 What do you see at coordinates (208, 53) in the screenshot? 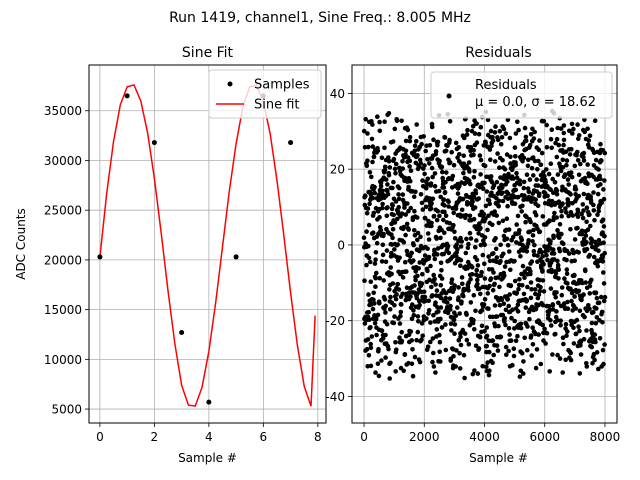
I see `sine-fit-title: Sine Fit` at bounding box center [208, 53].